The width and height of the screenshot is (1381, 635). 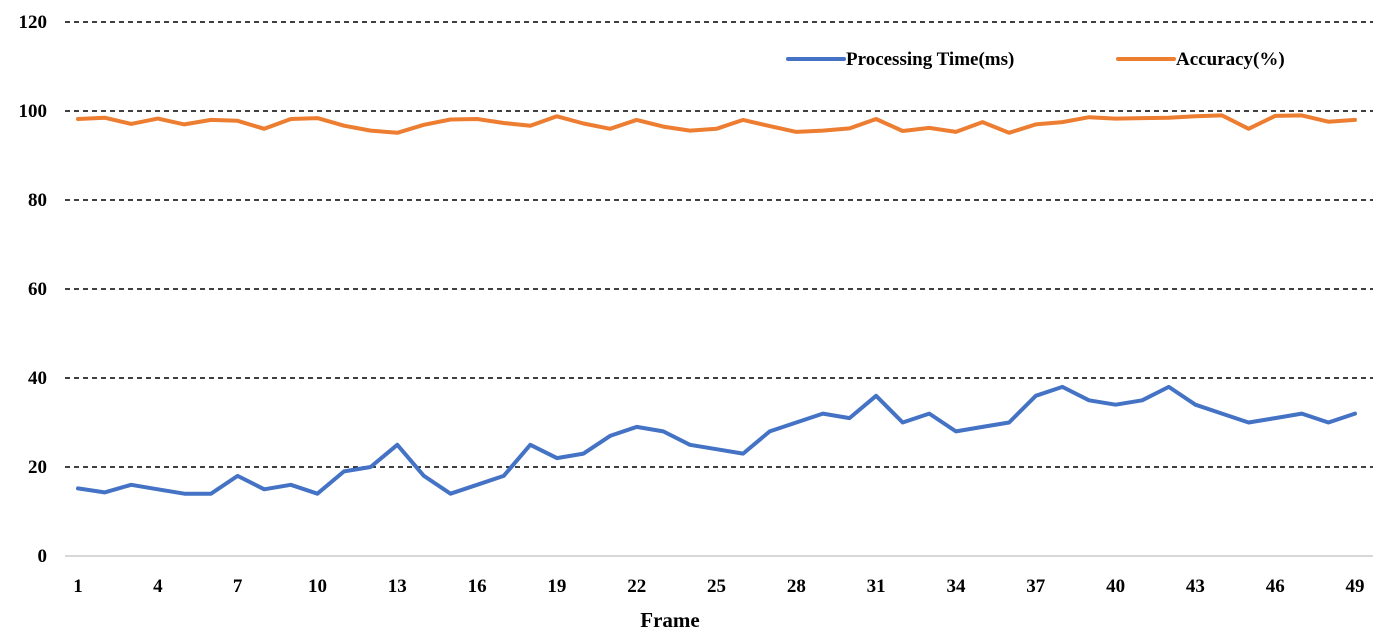 What do you see at coordinates (716, 124) in the screenshot?
I see `series-line-accuracy` at bounding box center [716, 124].